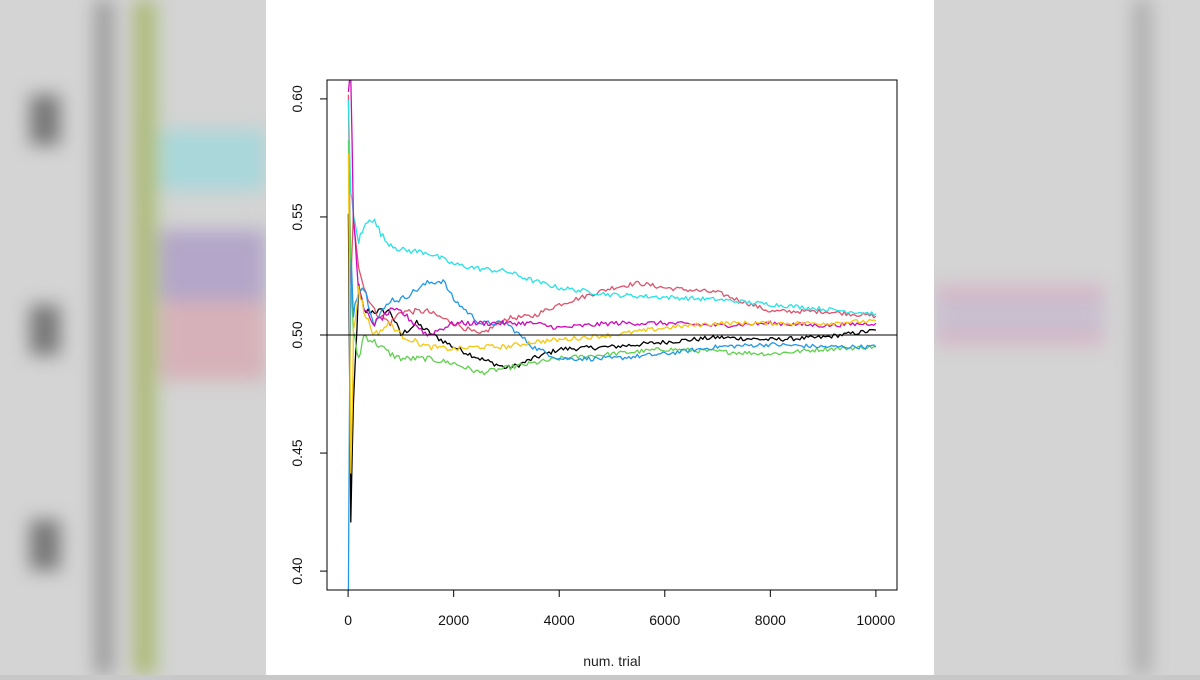 This screenshot has height=680, width=1200. I want to click on x-tick-label: 4000, so click(559, 620).